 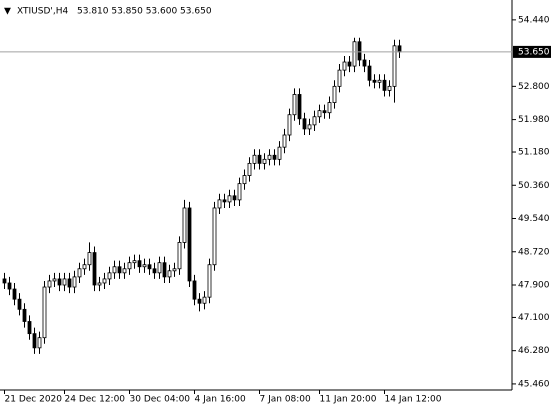 I want to click on y-tick-label: 45.460, so click(x=534, y=384).